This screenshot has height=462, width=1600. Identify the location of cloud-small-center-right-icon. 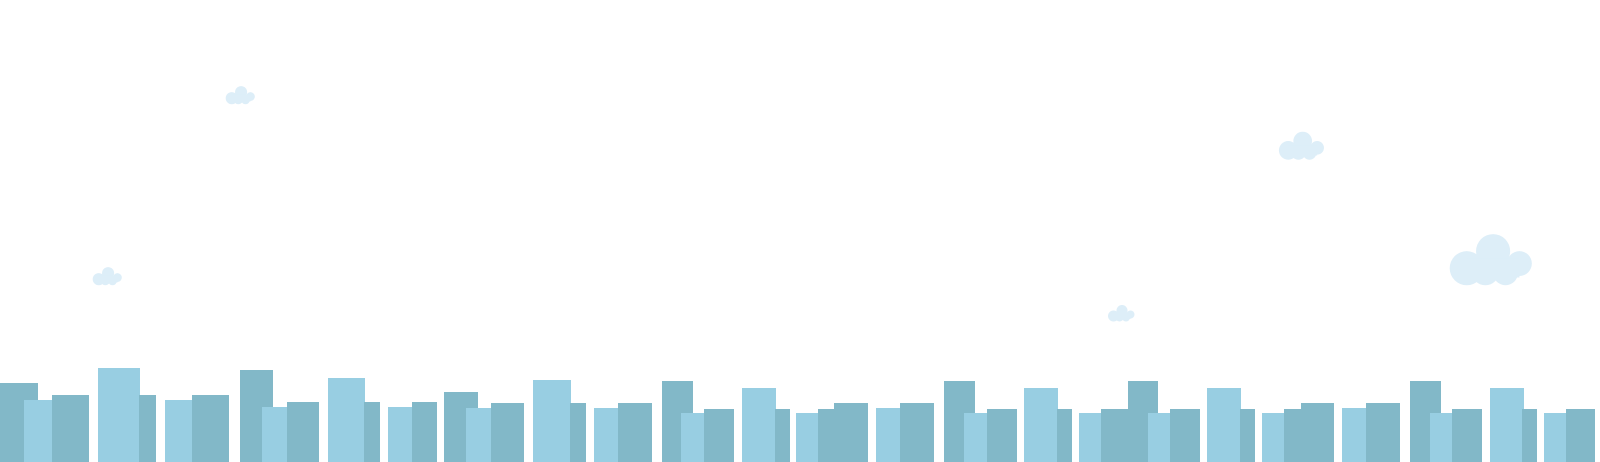
(1121, 313).